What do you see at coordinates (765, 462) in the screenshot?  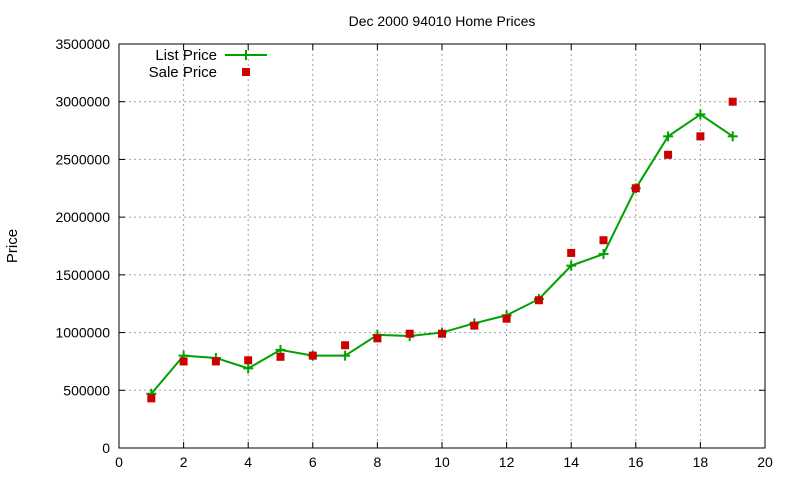 I see `x-tick-label: 20` at bounding box center [765, 462].